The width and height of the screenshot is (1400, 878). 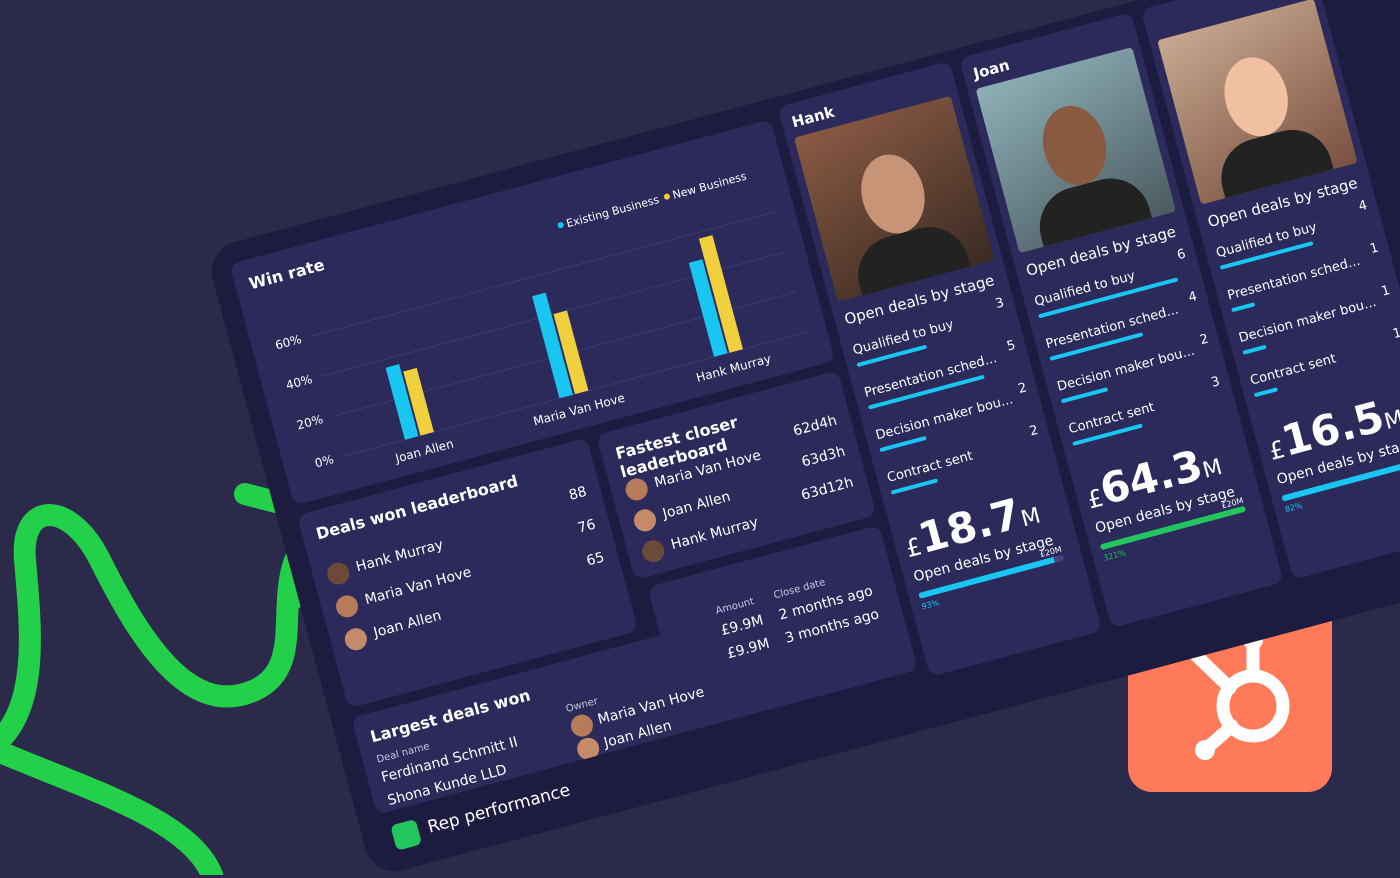 What do you see at coordinates (1114, 555) in the screenshot?
I see `progress-label: 321%` at bounding box center [1114, 555].